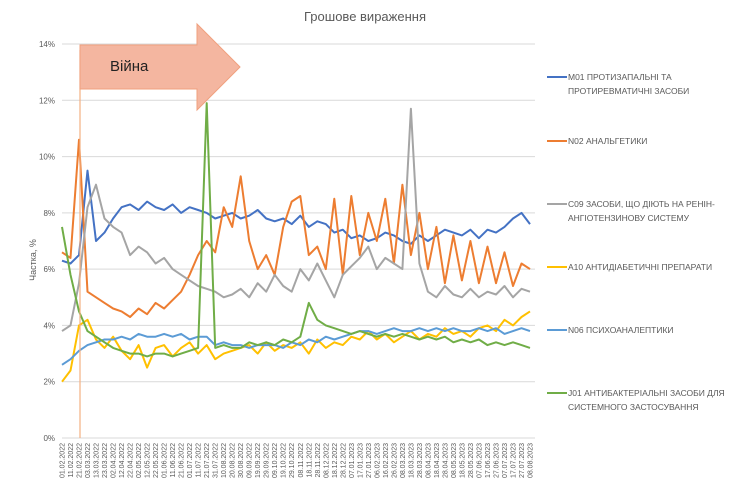 This screenshot has width=750, height=490. I want to click on legend-label: N02 АНАЛЬГЕТИКИ, so click(608, 141).